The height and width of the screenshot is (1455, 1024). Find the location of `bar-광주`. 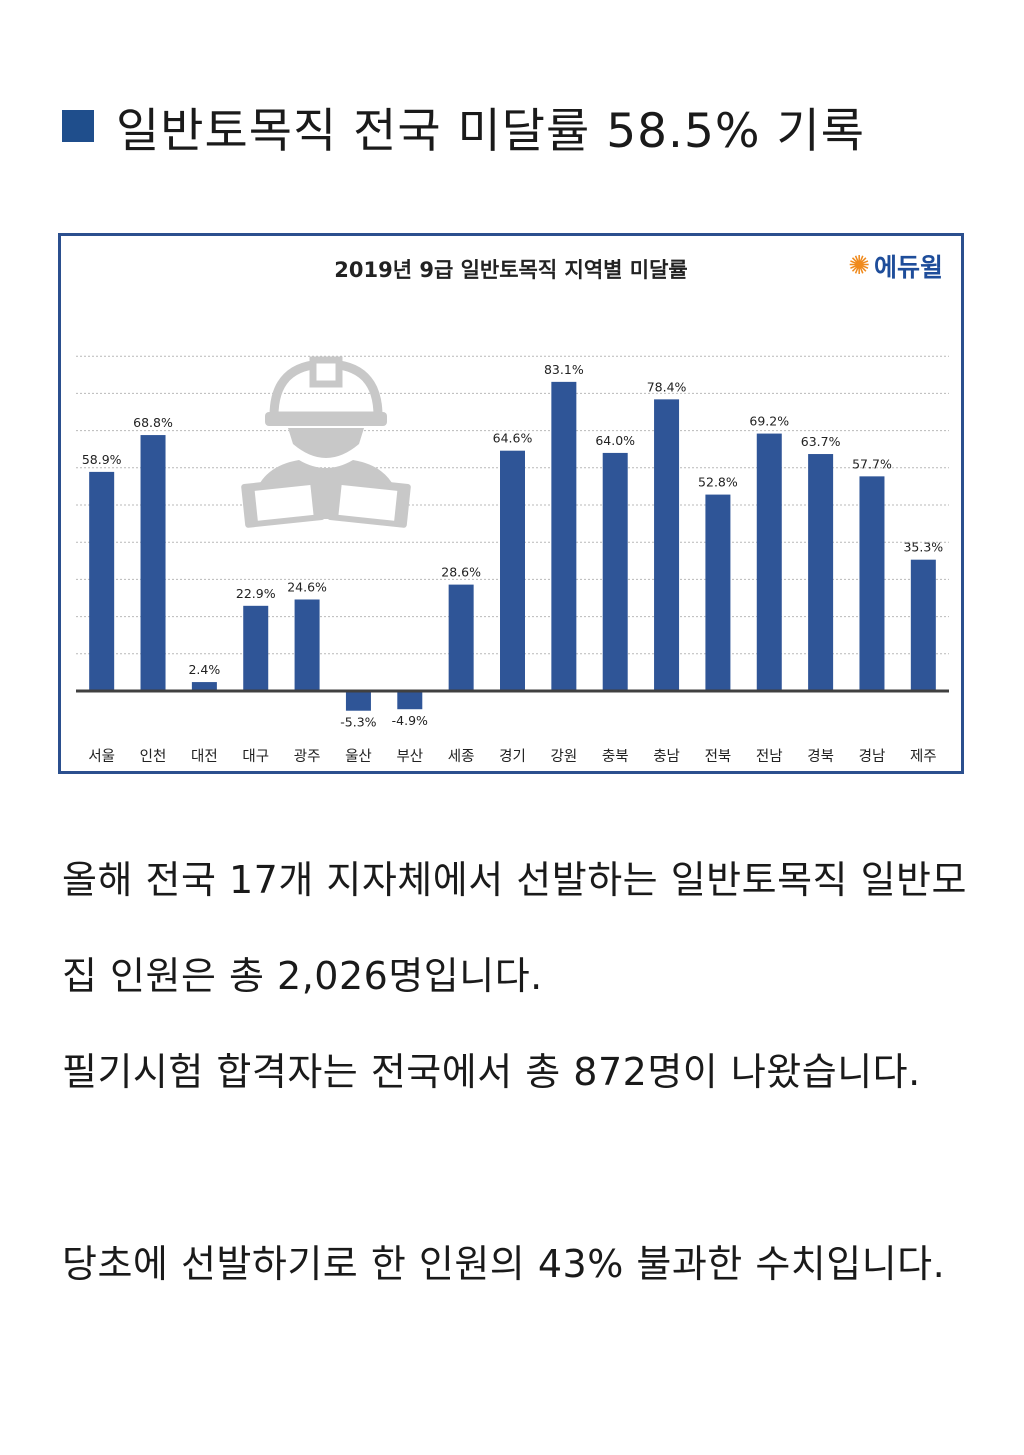

bar-광주 is located at coordinates (307, 645).